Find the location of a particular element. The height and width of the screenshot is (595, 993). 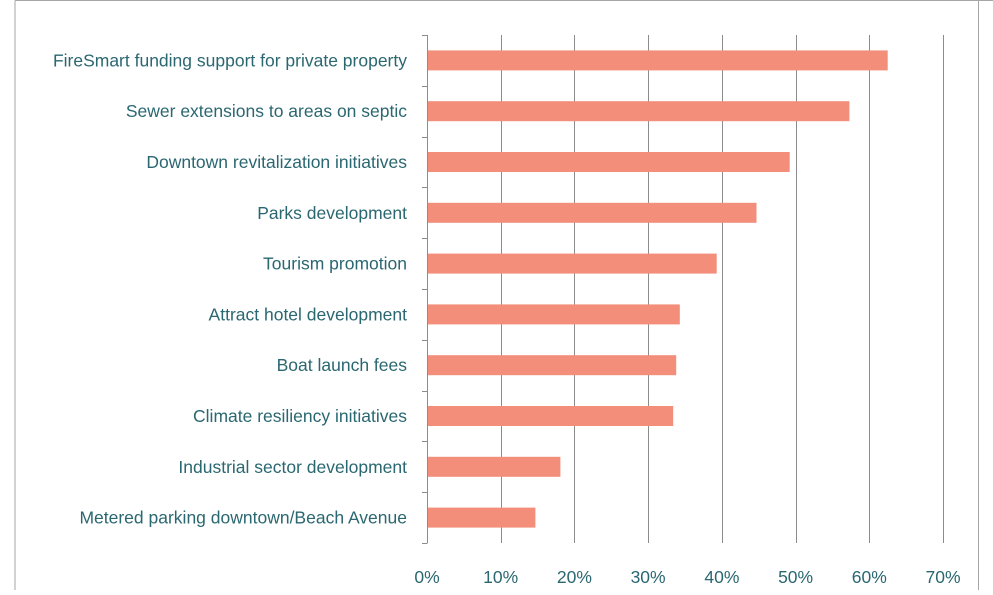

category-label-3: Downtown revitalization initiatives is located at coordinates (276, 162).